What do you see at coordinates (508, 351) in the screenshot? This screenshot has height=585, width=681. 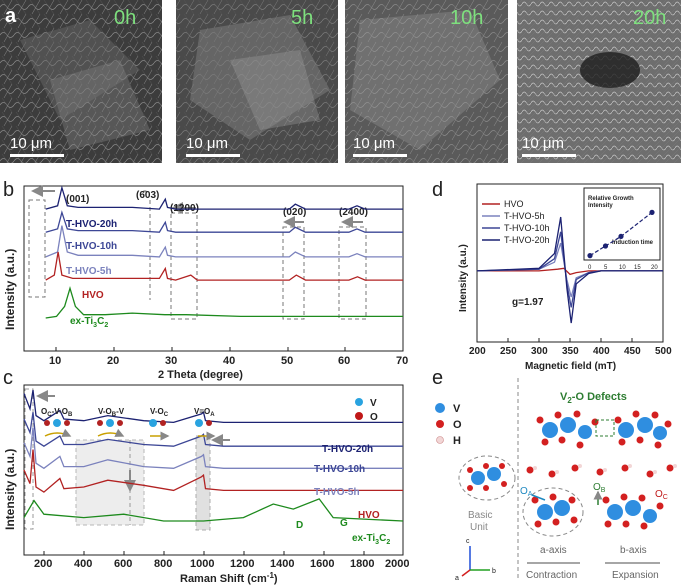 I see `x-tick-label: 250` at bounding box center [508, 351].